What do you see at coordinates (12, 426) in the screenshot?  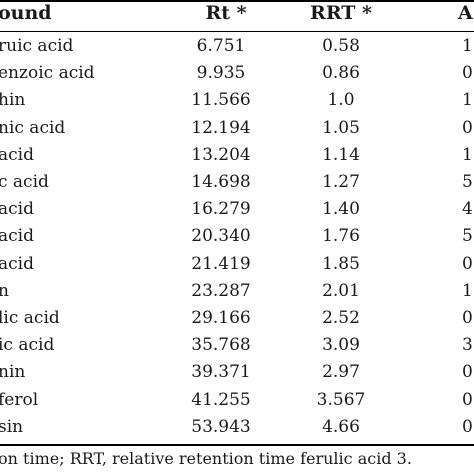 I see `compound-cell: sin` at bounding box center [12, 426].